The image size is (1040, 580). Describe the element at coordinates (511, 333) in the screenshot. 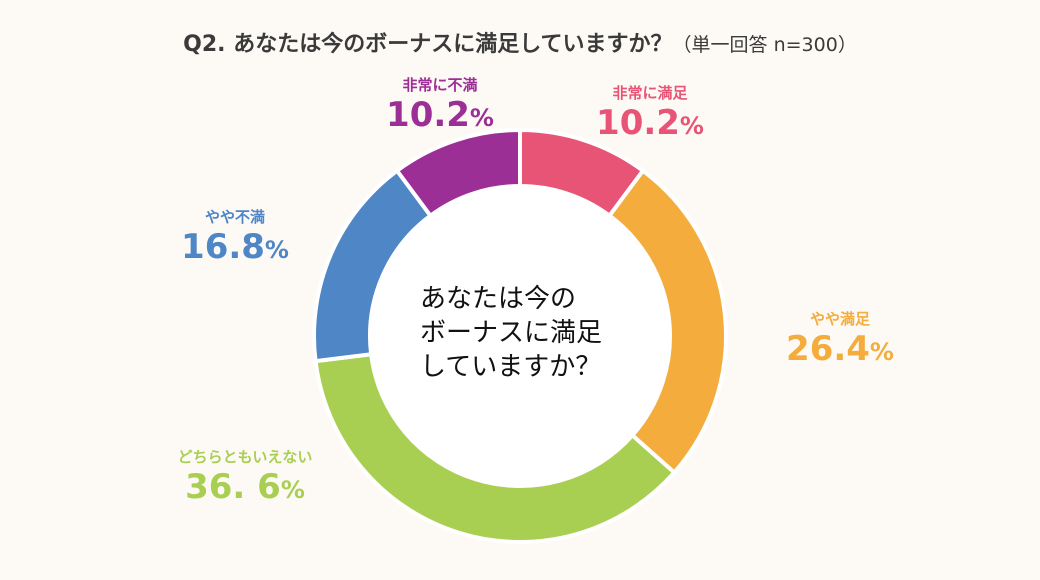

I see `center-label-line-2: ボーナスに満足` at that location.